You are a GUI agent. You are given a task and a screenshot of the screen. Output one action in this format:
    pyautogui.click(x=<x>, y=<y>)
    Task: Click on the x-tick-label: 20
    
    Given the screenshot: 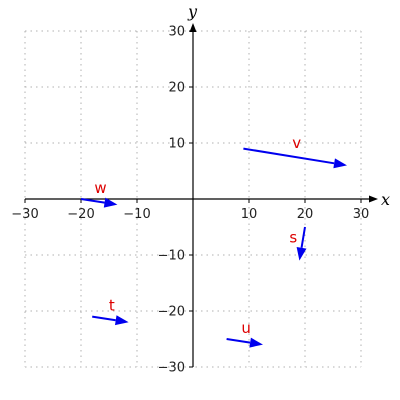 What is the action you would take?
    pyautogui.click(x=305, y=214)
    